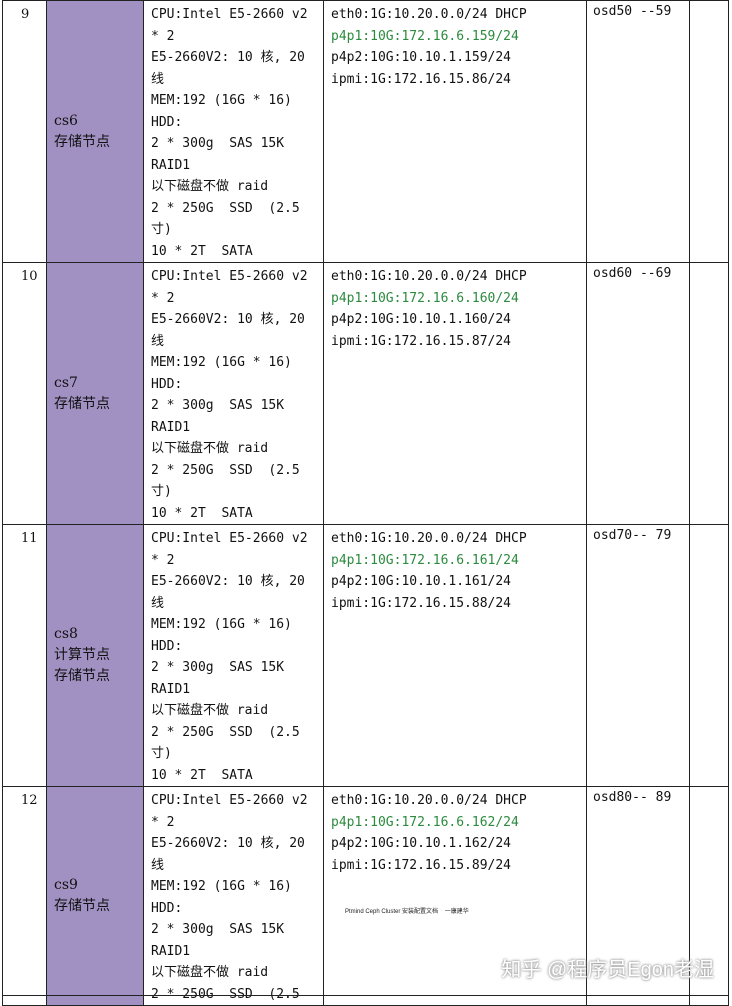 The image size is (732, 1006). Describe the element at coordinates (421, 79) in the screenshot. I see `network-line: ipmi:1G:172.16.15.86/24` at that location.